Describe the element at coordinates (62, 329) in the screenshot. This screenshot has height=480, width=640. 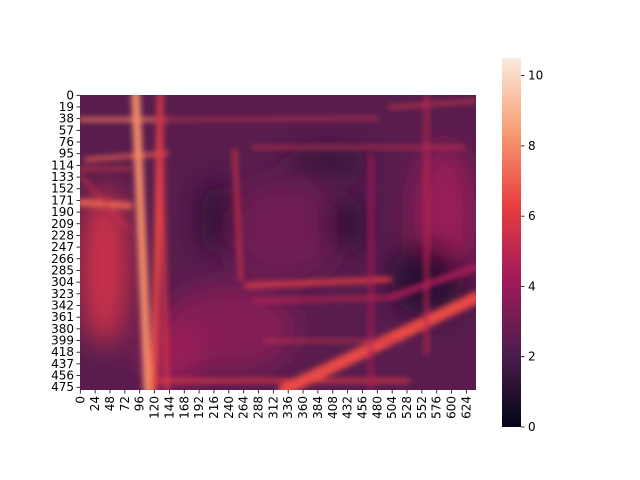
I see `y-tick-label: 380` at that location.